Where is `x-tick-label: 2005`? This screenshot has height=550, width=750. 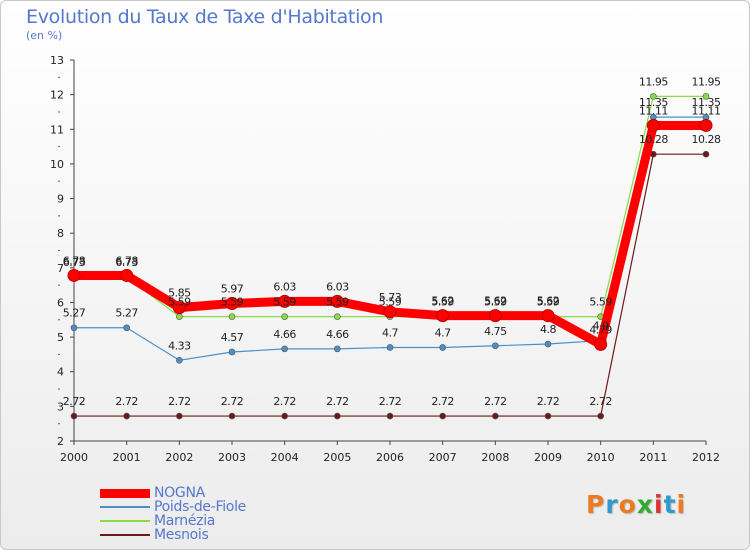
x-tick-label: 2005 is located at coordinates (337, 457).